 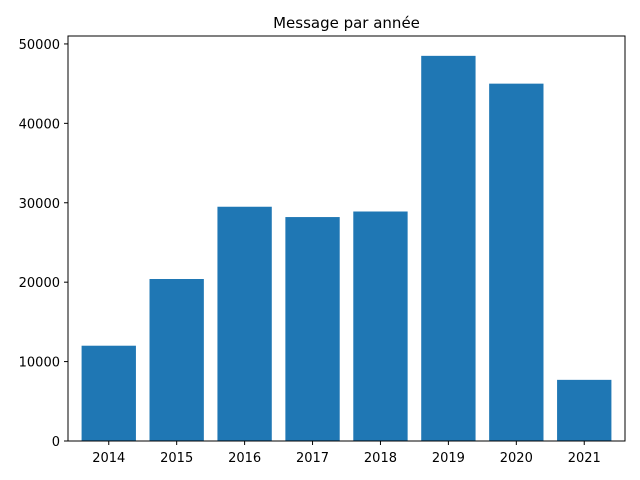 I want to click on y-tick-label: 30000, so click(x=39, y=204).